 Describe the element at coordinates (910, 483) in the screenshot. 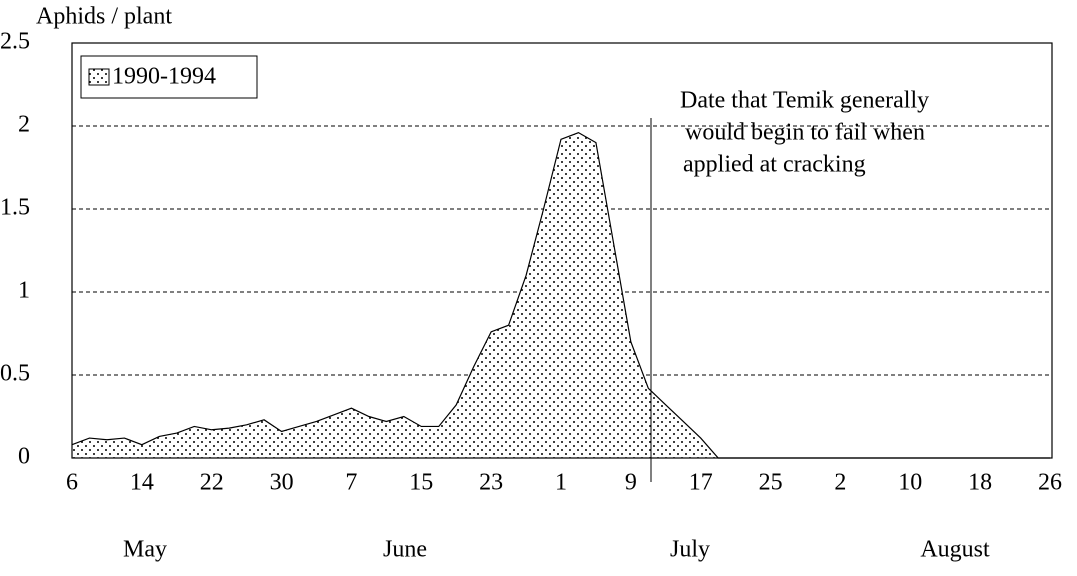

I see `x-tick-label: 10` at that location.